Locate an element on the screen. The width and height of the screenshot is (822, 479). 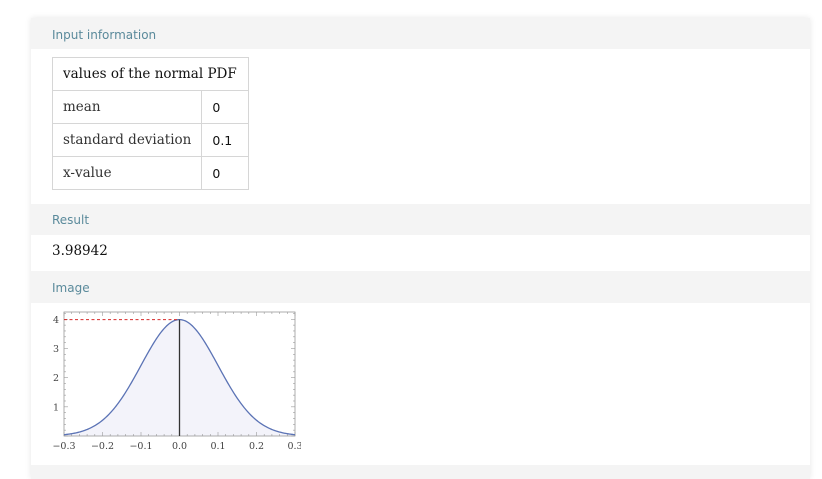
row-value-x-value: 0 is located at coordinates (225, 173).